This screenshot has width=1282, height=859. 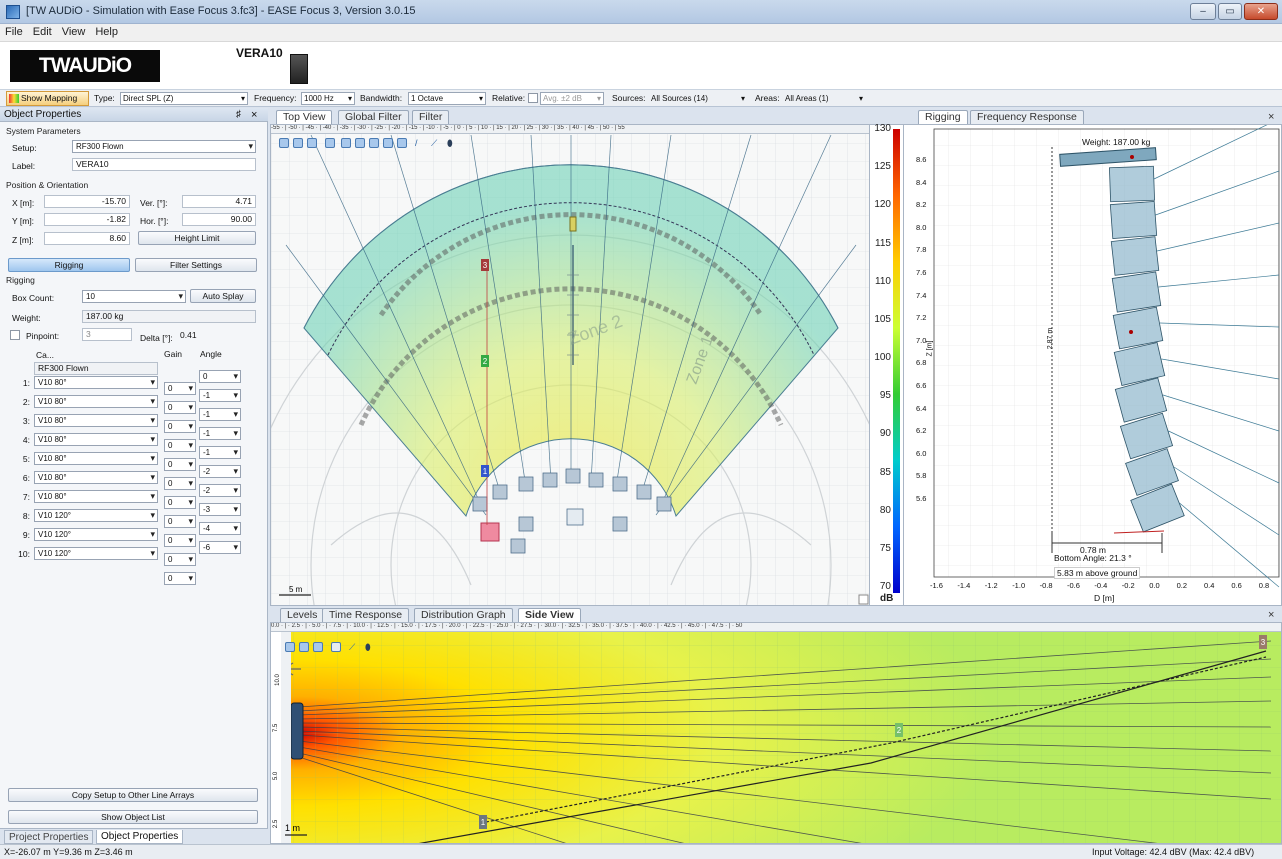 What do you see at coordinates (219, 201) in the screenshot?
I see `ver-input: 4.71` at bounding box center [219, 201].